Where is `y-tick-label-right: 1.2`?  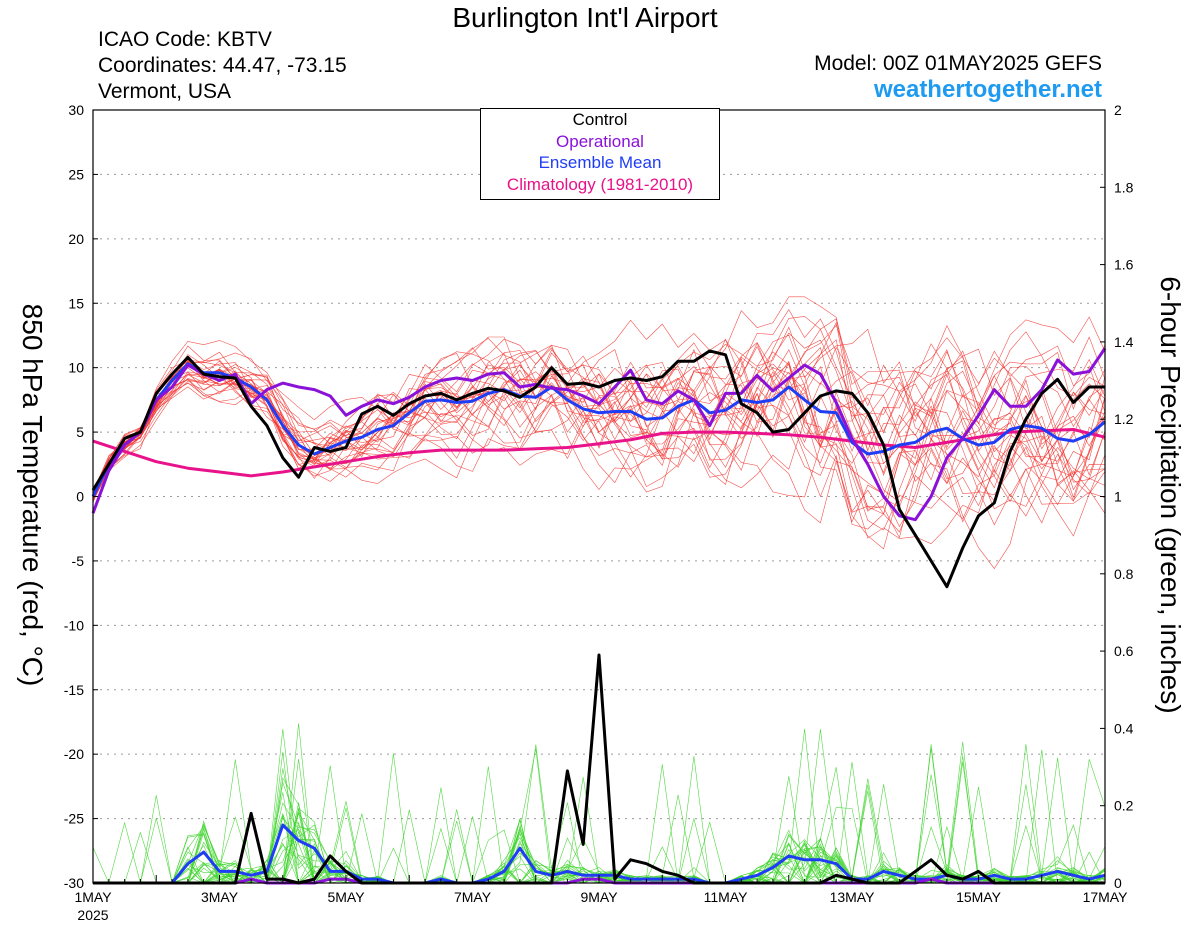 y-tick-label-right: 1.2 is located at coordinates (1124, 419).